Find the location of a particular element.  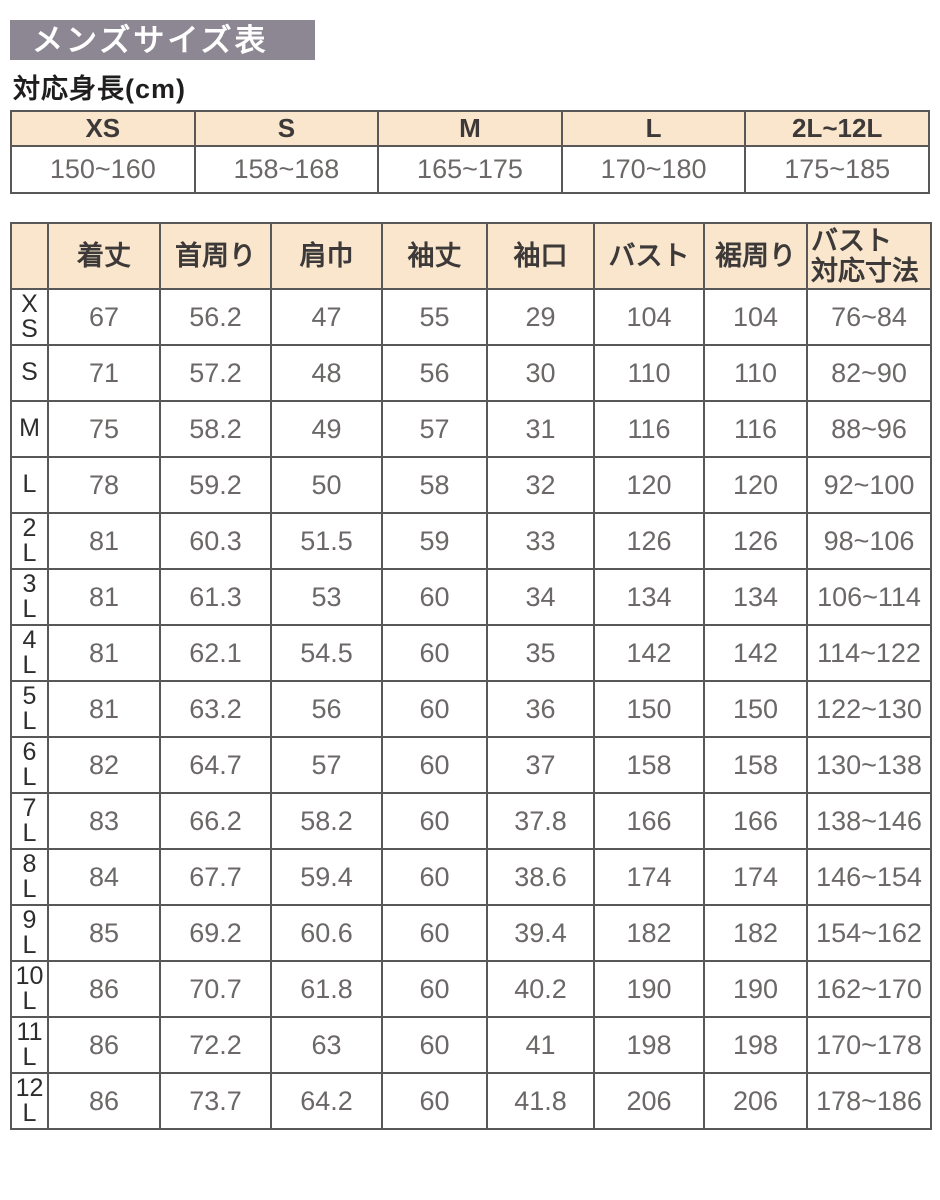

height-col-header: 2L~12L is located at coordinates (837, 128).